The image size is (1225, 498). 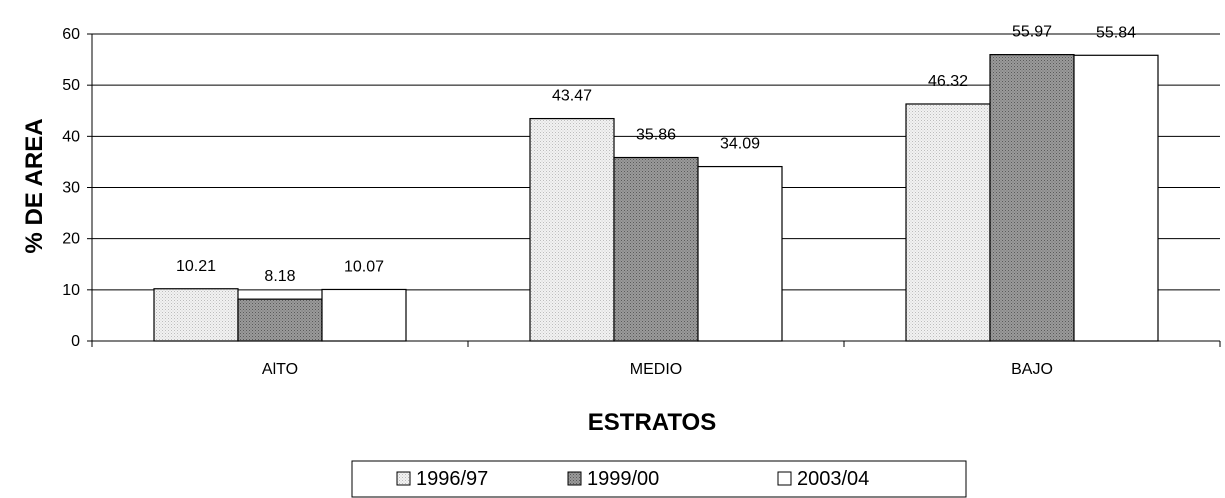 What do you see at coordinates (656, 369) in the screenshot?
I see `x-tick-label: MEDIO` at bounding box center [656, 369].